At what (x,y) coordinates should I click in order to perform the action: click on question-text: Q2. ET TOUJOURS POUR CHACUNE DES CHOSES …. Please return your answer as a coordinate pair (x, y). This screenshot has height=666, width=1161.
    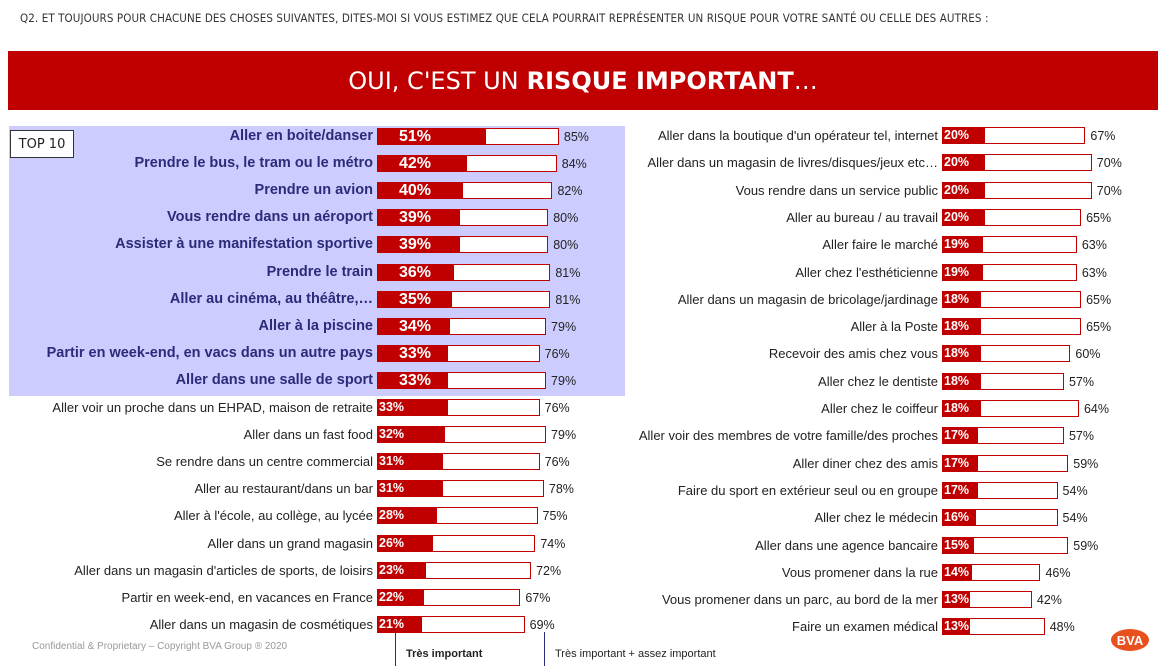
    Looking at the image, I should click on (504, 18).